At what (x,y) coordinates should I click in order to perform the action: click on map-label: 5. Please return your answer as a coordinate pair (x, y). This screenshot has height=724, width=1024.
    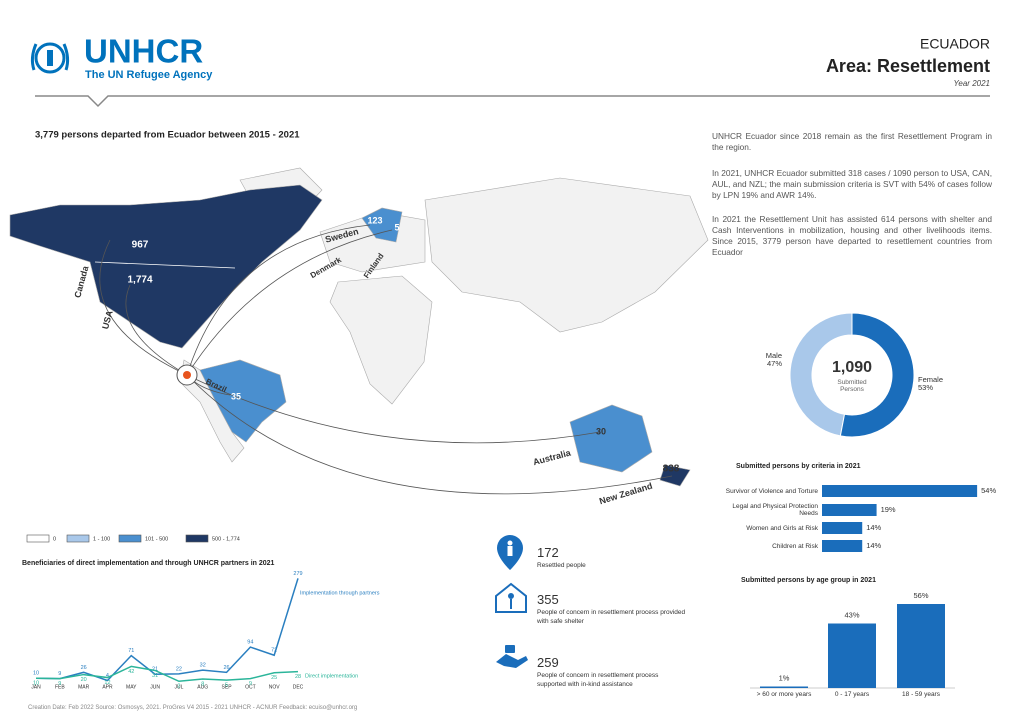
    Looking at the image, I should click on (396, 227).